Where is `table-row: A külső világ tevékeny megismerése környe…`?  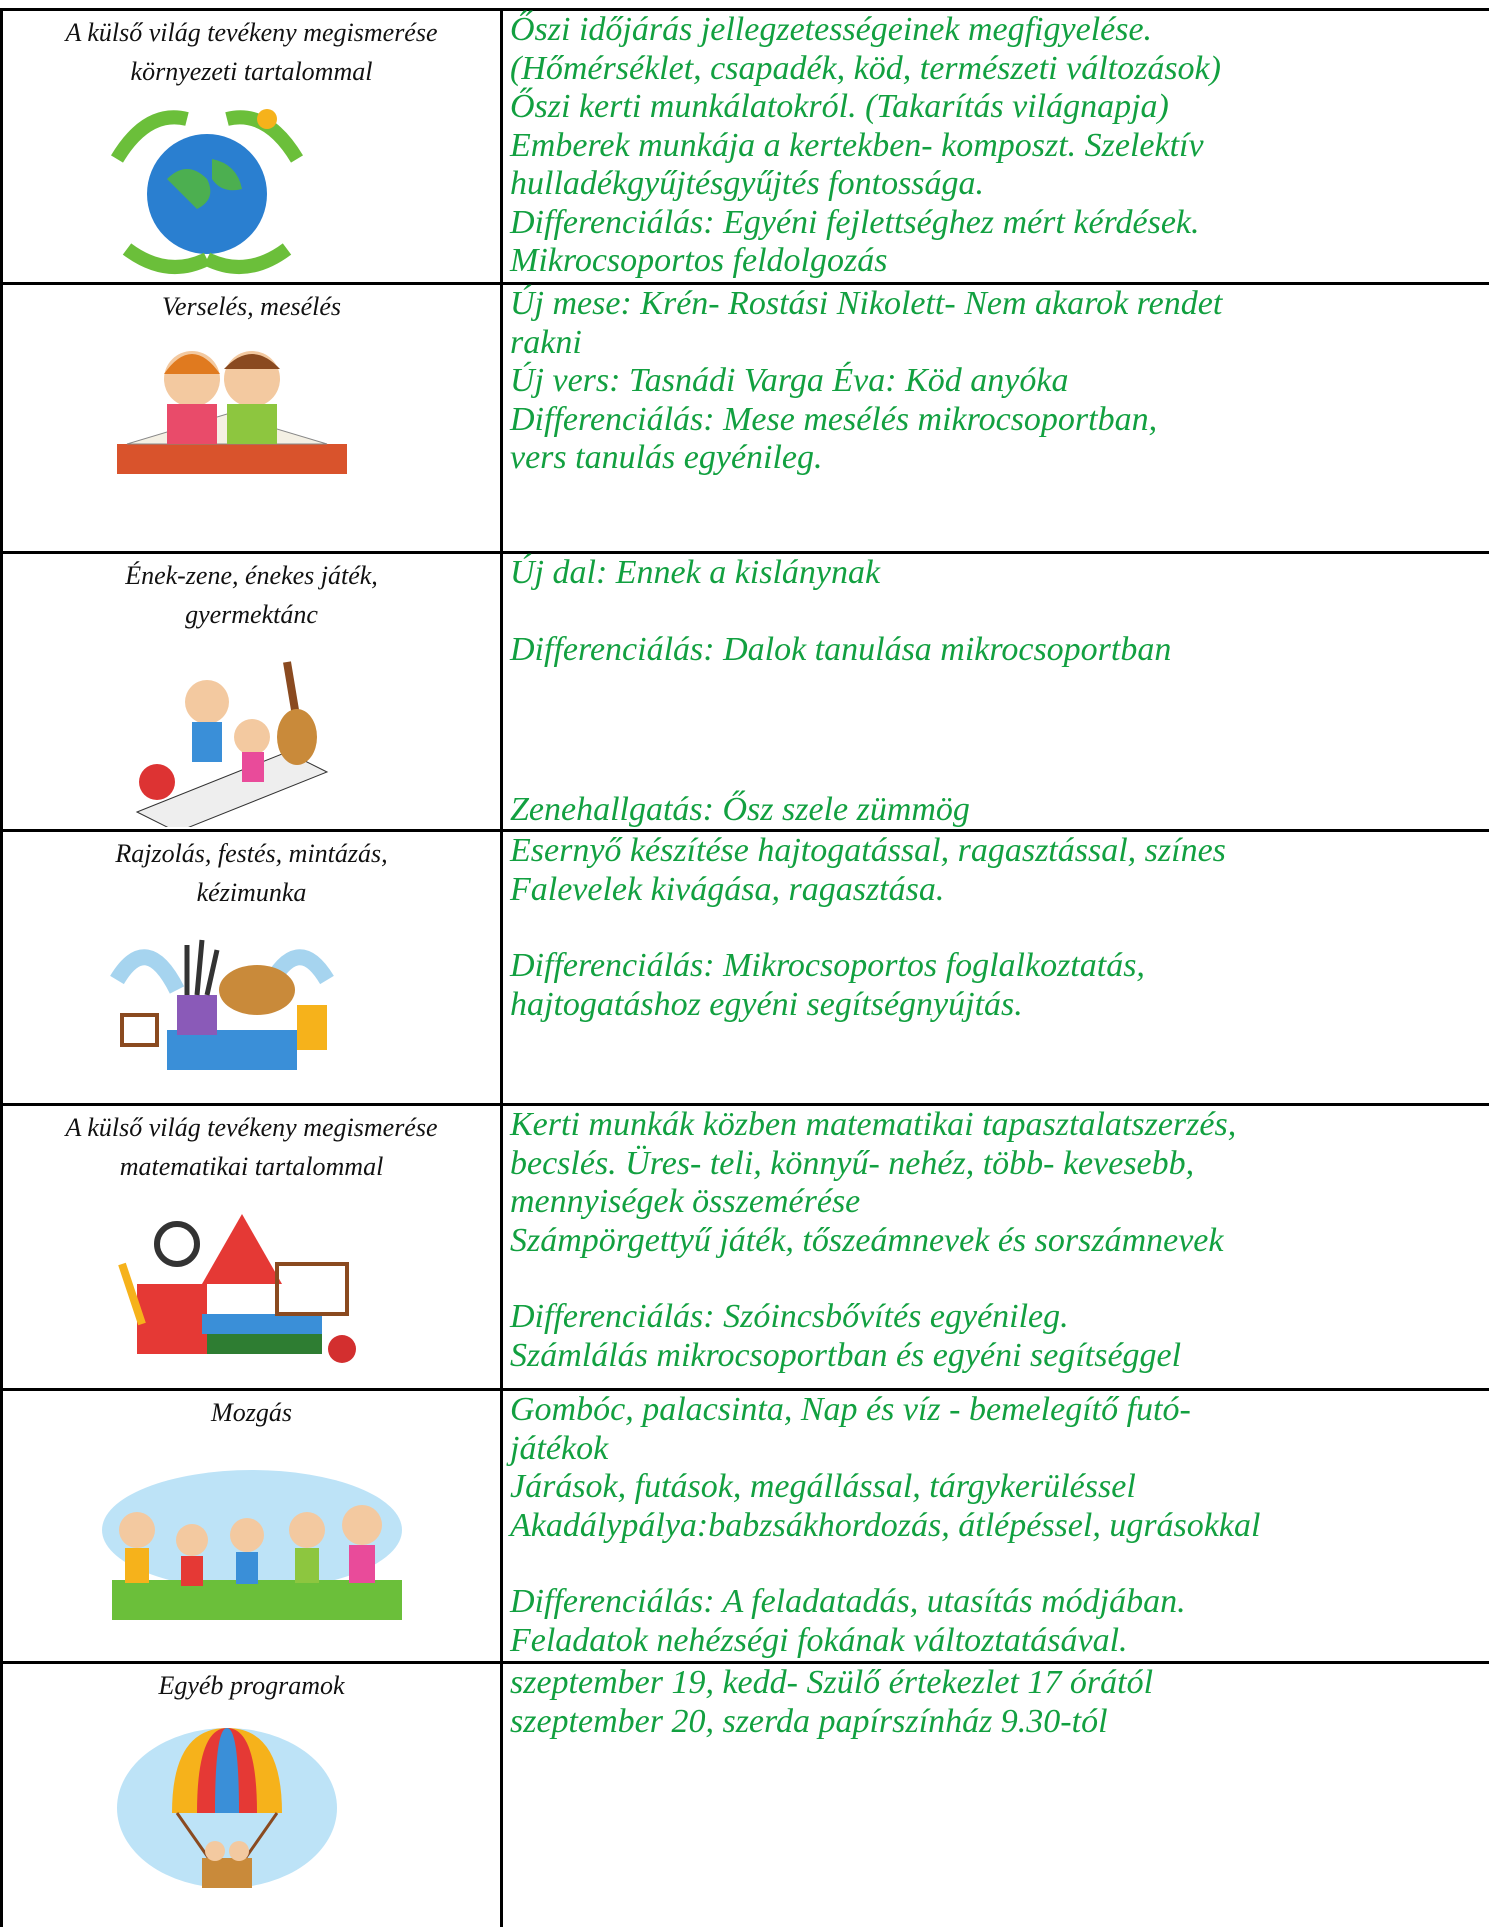 table-row: A külső világ tevékeny megismerése környe… is located at coordinates (744, 145).